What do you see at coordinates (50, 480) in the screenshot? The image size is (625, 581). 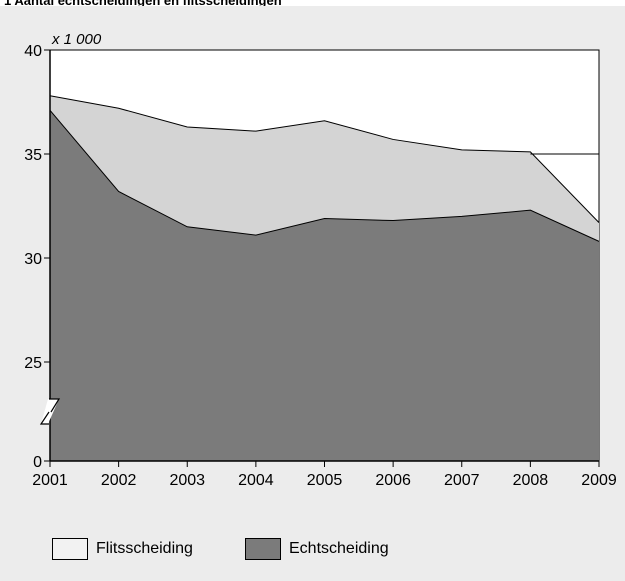 I see `x-tick-label-2001: 2001` at bounding box center [50, 480].